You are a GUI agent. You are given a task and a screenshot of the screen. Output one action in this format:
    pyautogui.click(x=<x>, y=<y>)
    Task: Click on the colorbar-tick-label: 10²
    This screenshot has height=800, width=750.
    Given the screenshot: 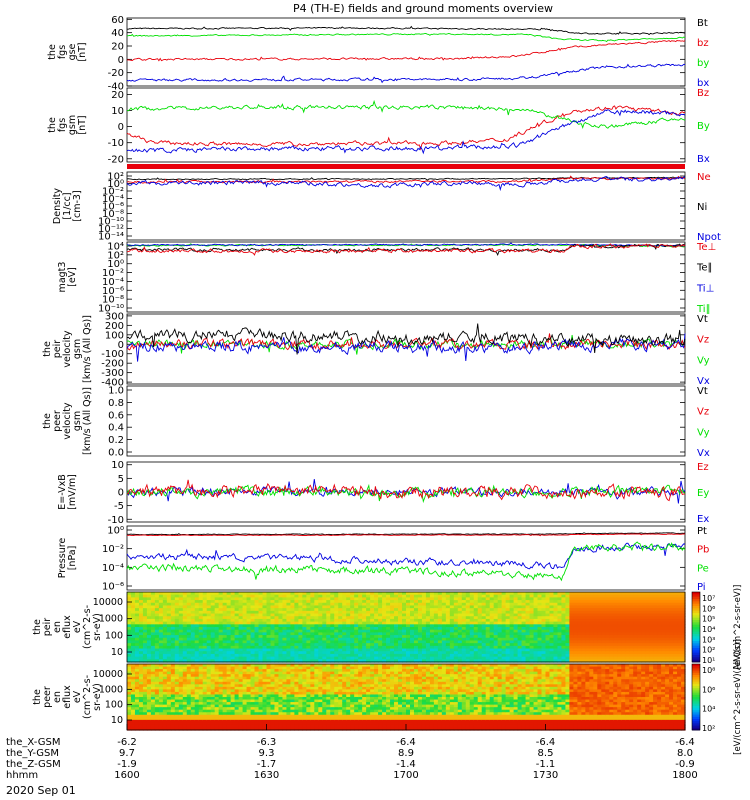 What is the action you would take?
    pyautogui.click(x=708, y=650)
    